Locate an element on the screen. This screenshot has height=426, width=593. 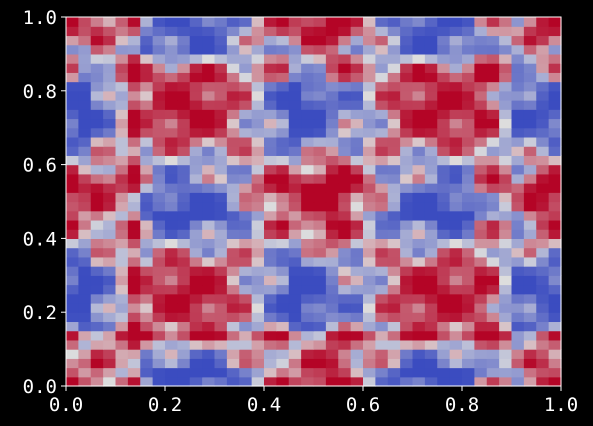
x-tick-label: 0.8 is located at coordinates (462, 405).